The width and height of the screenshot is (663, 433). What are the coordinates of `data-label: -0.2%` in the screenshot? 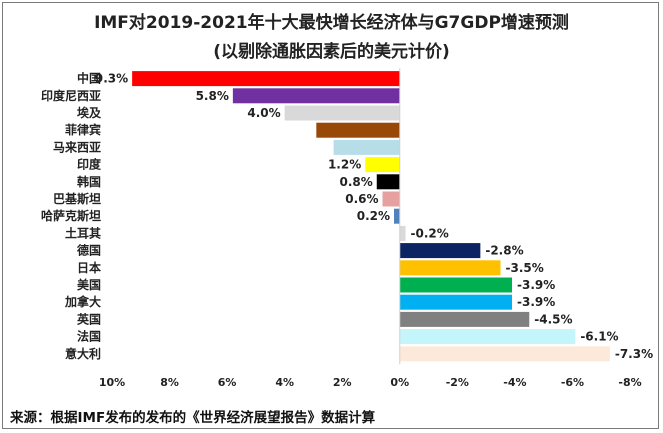 It's located at (430, 233).